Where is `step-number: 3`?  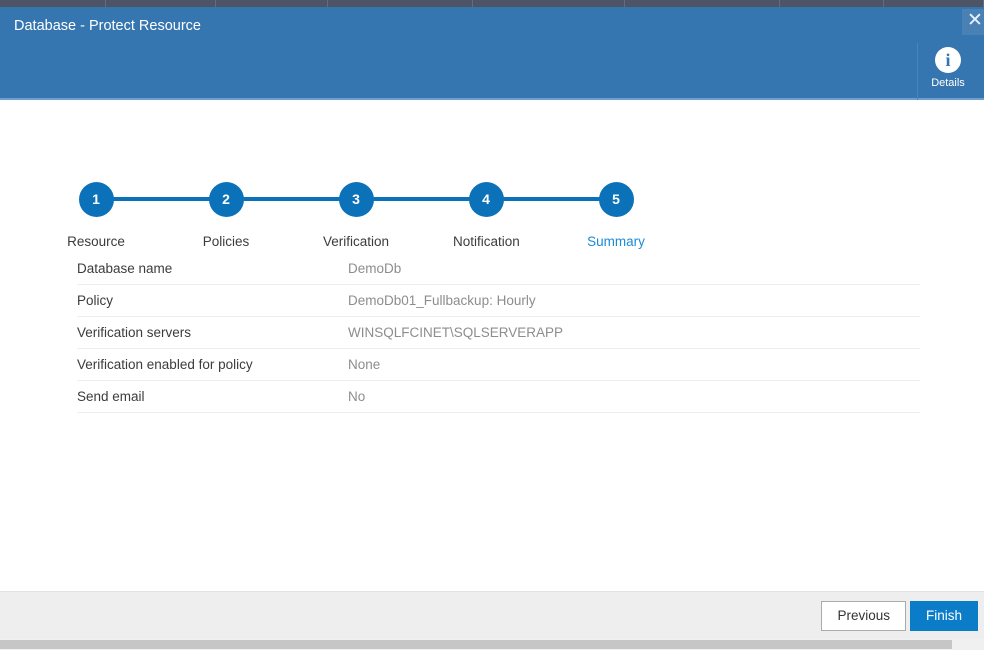 step-number: 3 is located at coordinates (356, 199).